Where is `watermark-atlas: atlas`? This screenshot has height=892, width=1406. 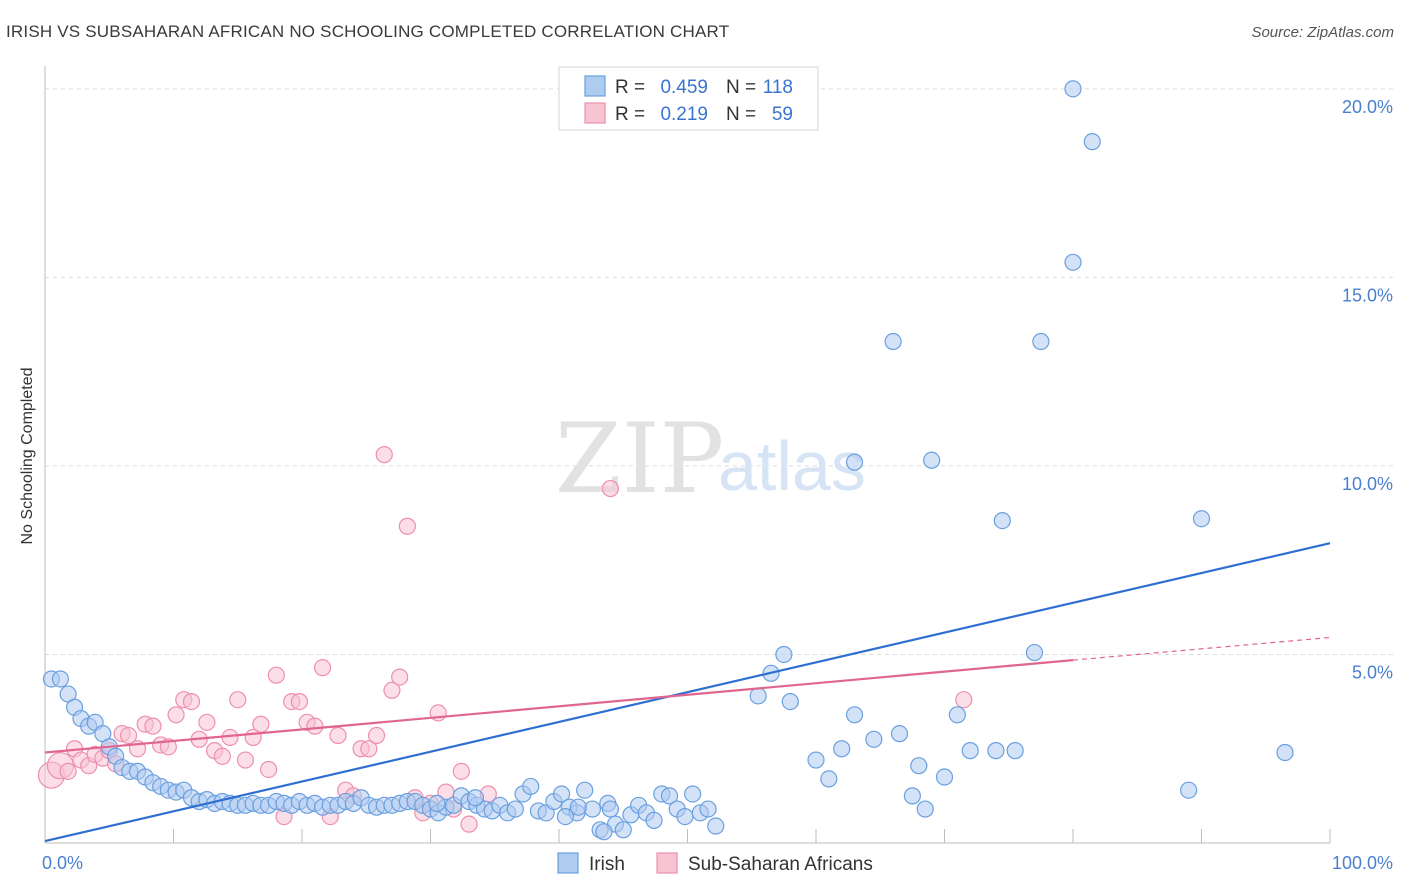
watermark-atlas: atlas is located at coordinates (792, 466).